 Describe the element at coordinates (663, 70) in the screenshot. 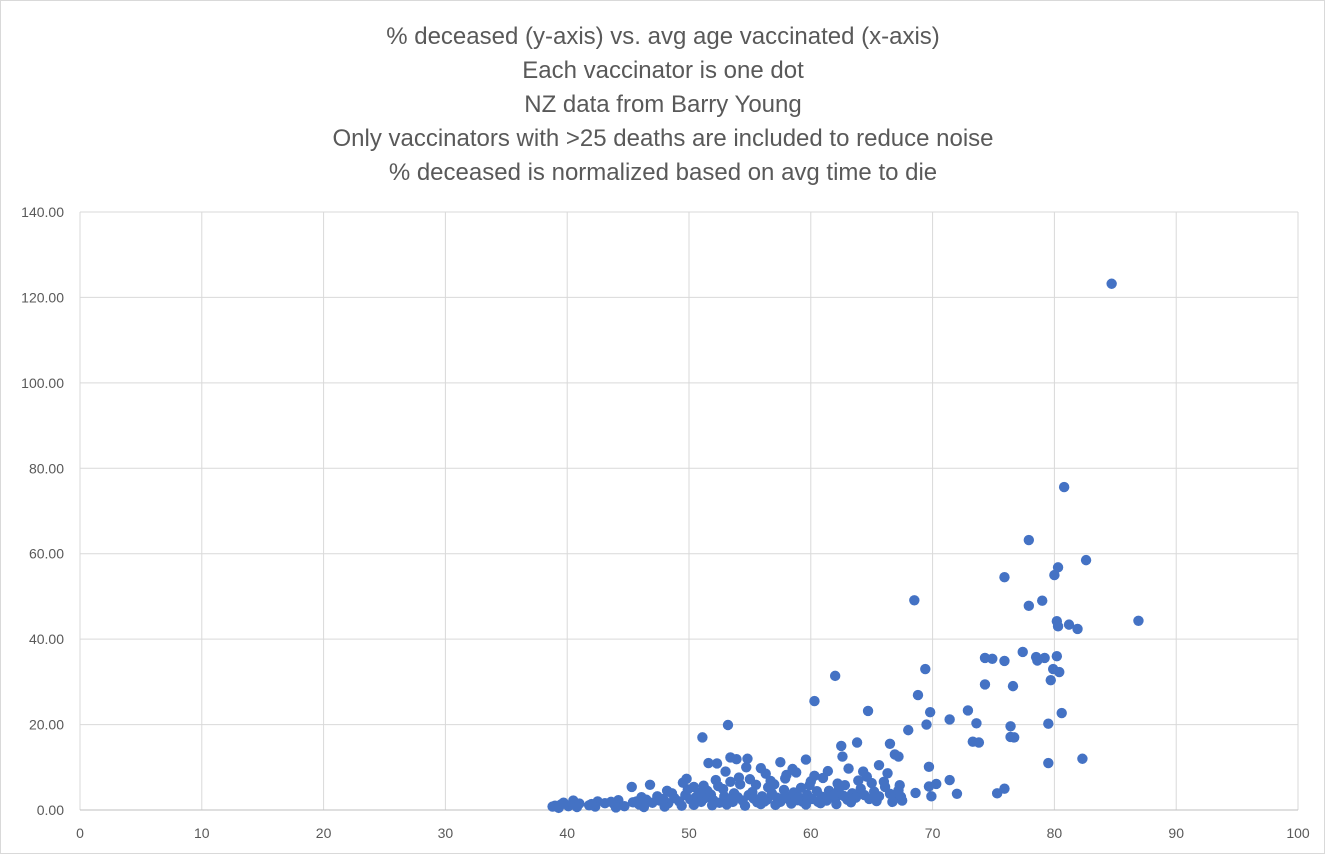

I see `title-line-2: Each vaccinator is one dot` at that location.